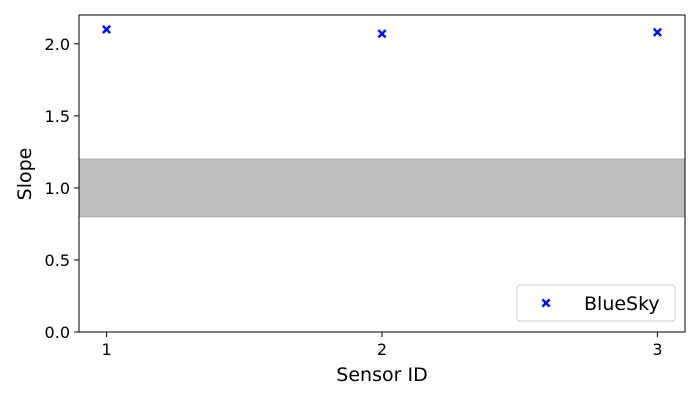 Image resolution: width=700 pixels, height=400 pixels. Describe the element at coordinates (382, 349) in the screenshot. I see `x-tick-label: 2` at that location.